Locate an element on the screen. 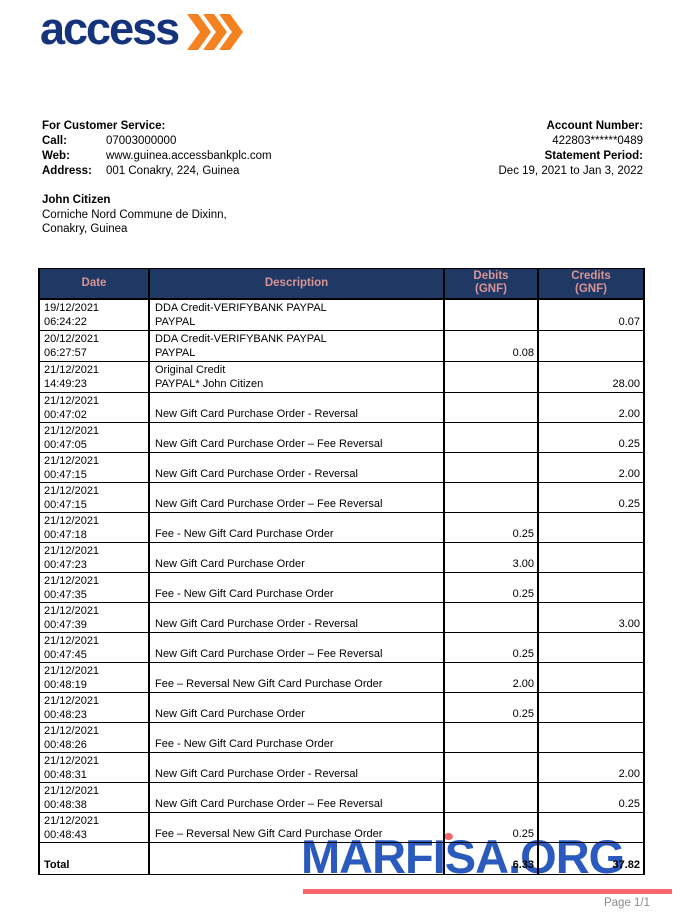  total-row: Total 6.33 37.82 is located at coordinates (341, 858).